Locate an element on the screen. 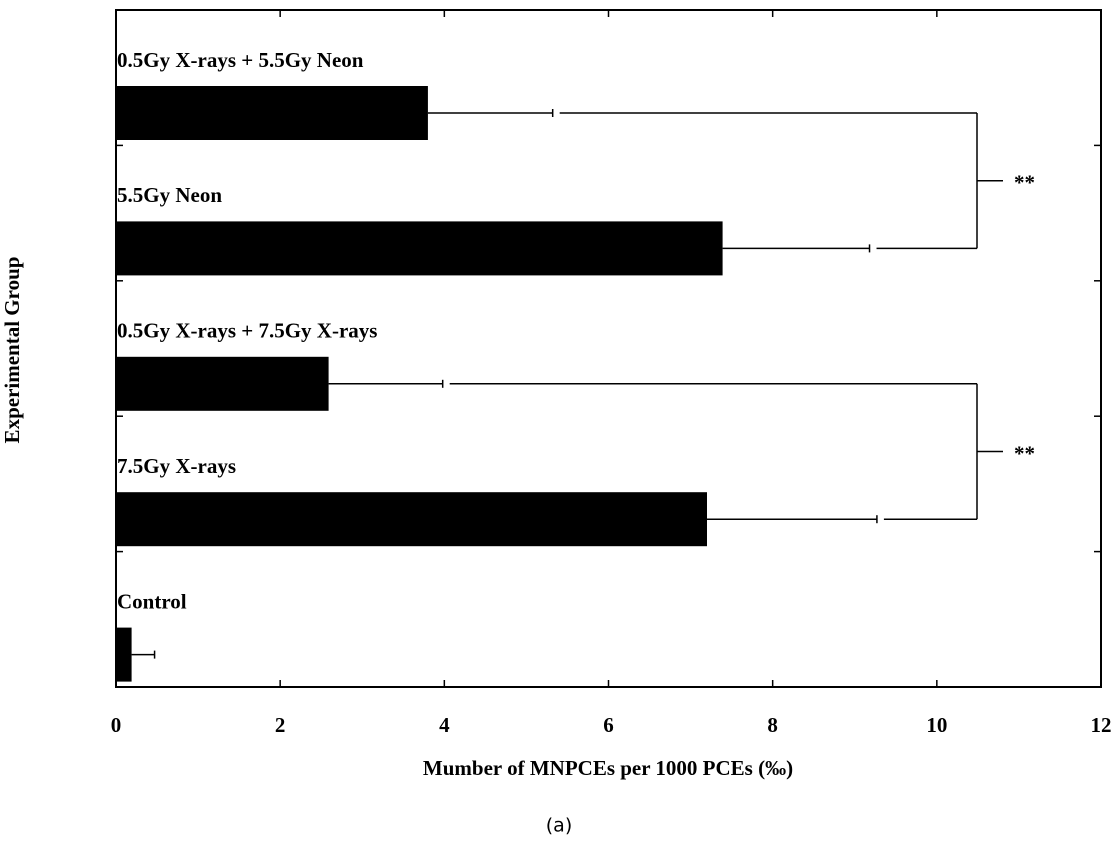  category-label: 5.5Gy Neon is located at coordinates (169, 195).